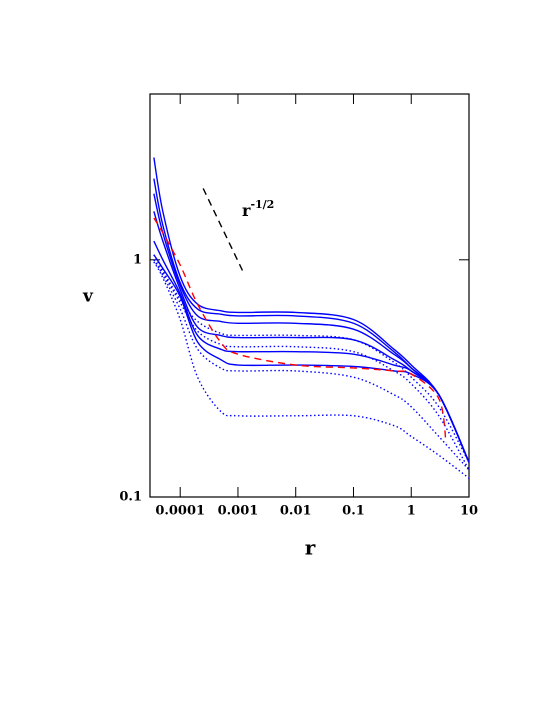 The height and width of the screenshot is (705, 545). Describe the element at coordinates (238, 511) in the screenshot. I see `x-tick-label: 0.001` at that location.